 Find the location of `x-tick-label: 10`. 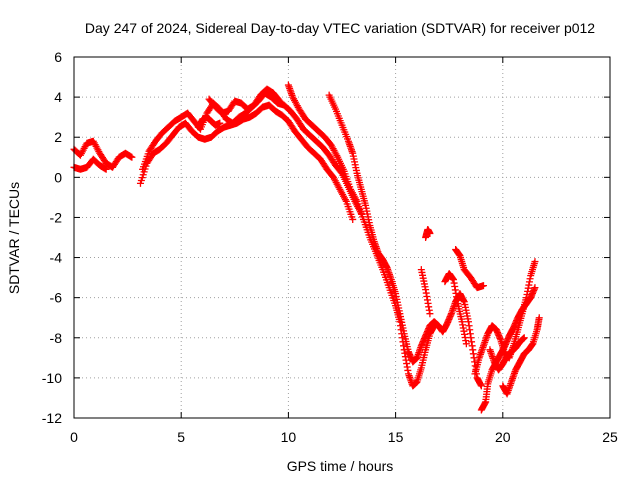

x-tick-label: 10 is located at coordinates (289, 437).